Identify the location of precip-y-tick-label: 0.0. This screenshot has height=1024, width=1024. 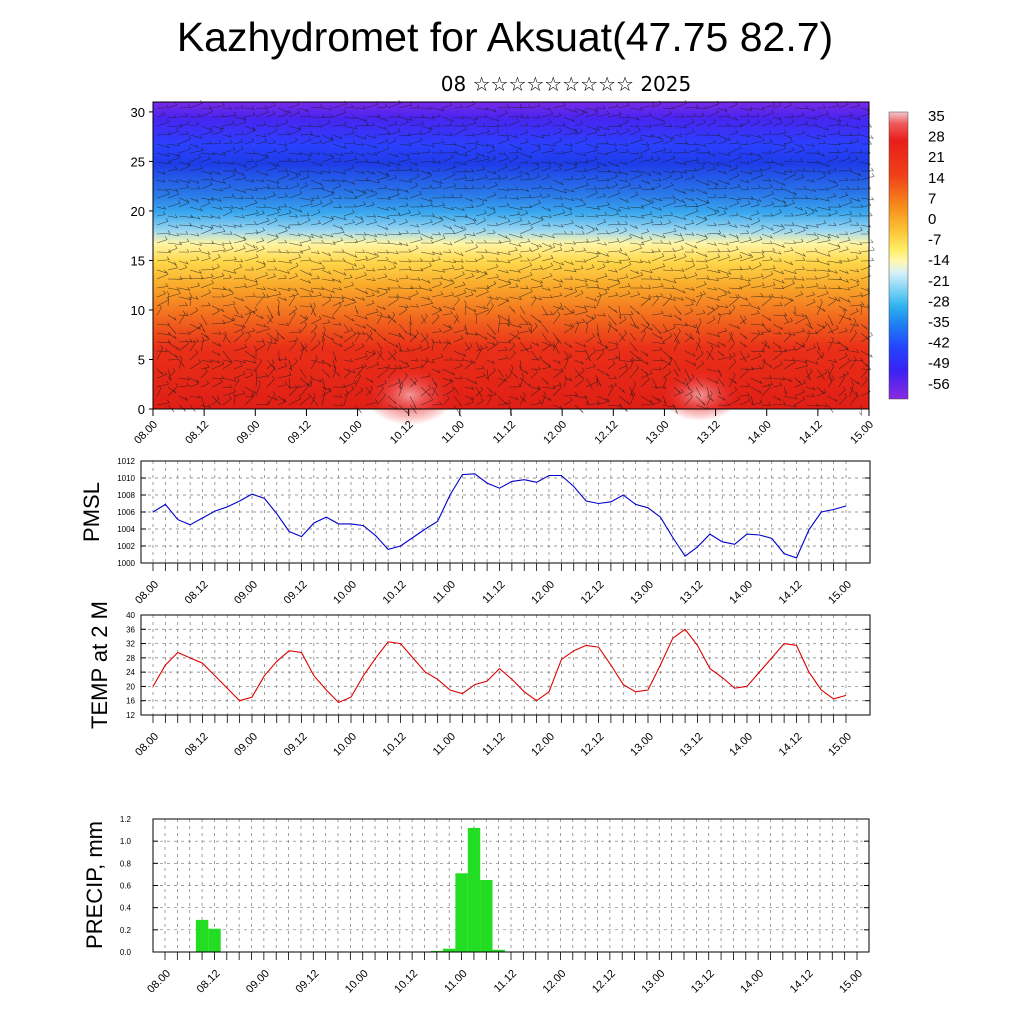
(126, 952).